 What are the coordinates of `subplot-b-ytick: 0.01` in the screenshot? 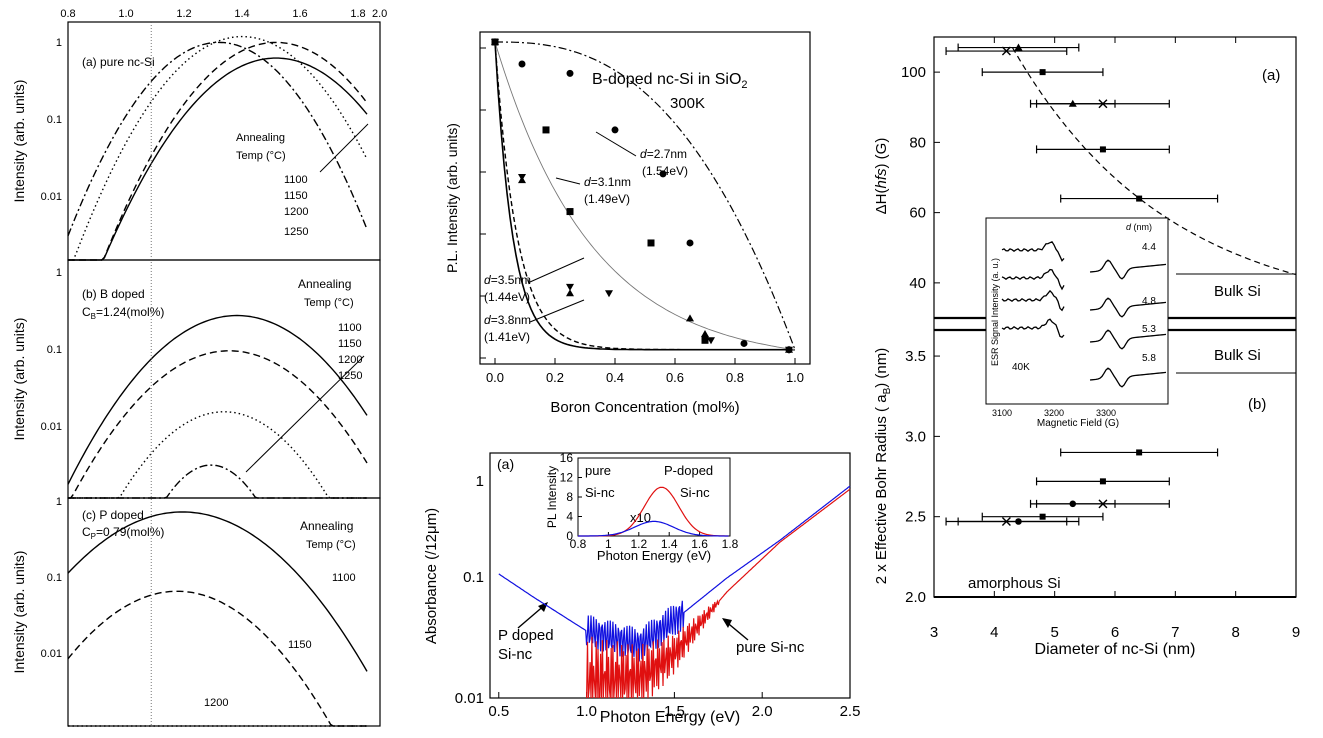 It's located at (51, 427).